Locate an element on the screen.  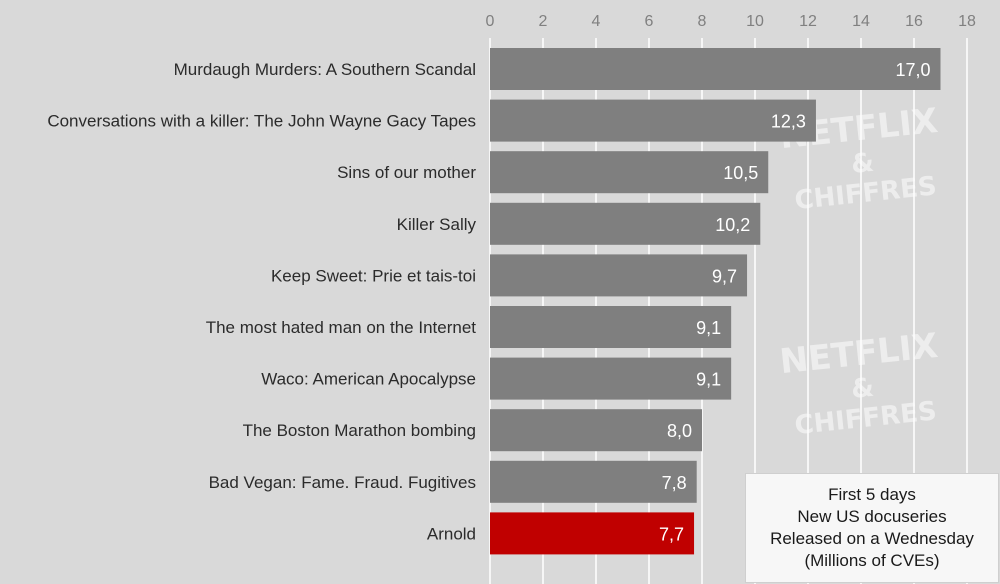
x-tick-label: 10 is located at coordinates (755, 21).